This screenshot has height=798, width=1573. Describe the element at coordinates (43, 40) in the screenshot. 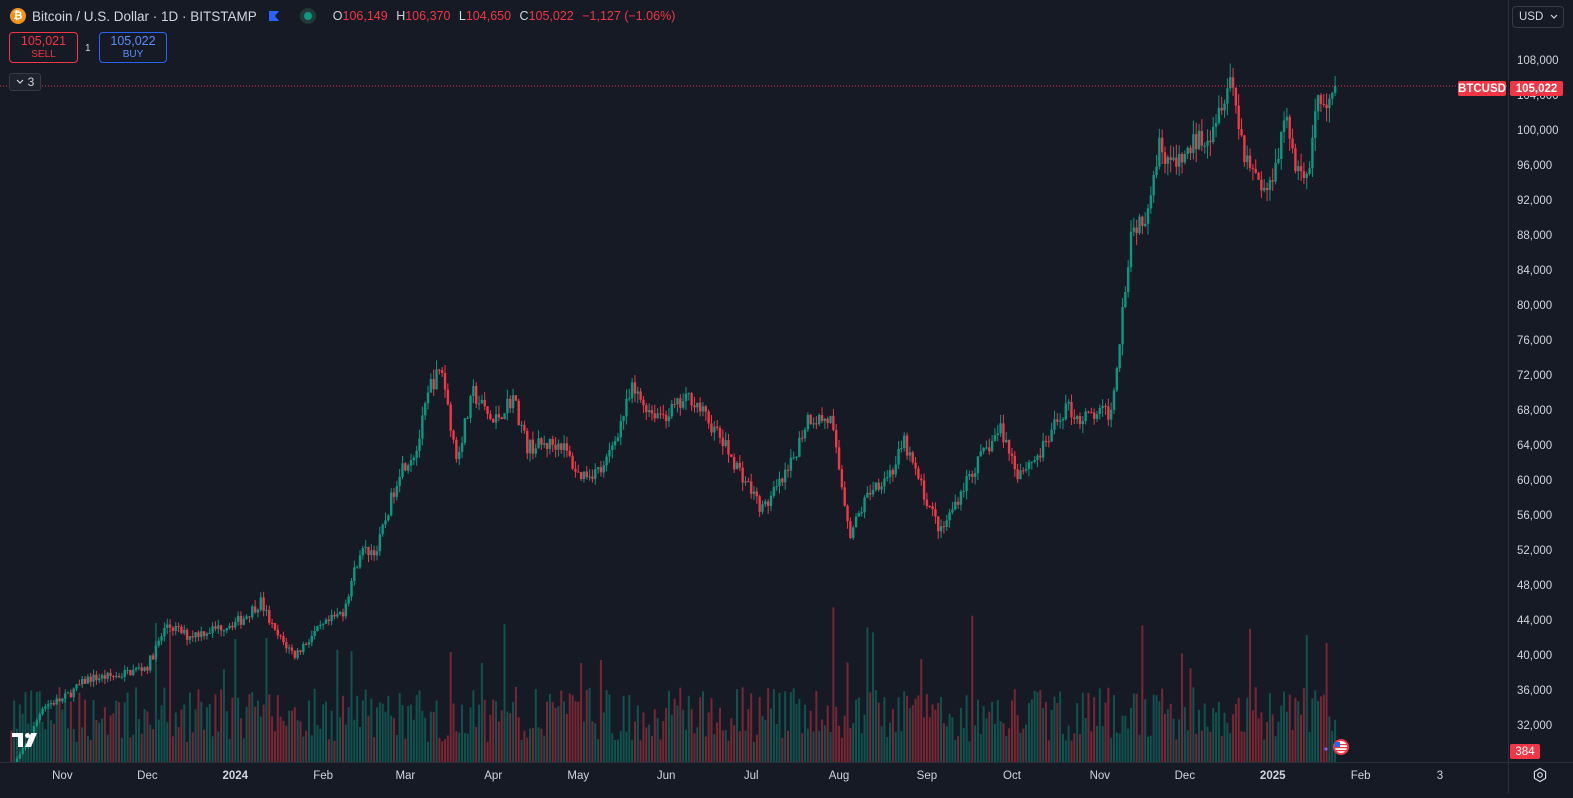

I see `sell-price: 105,021` at that location.